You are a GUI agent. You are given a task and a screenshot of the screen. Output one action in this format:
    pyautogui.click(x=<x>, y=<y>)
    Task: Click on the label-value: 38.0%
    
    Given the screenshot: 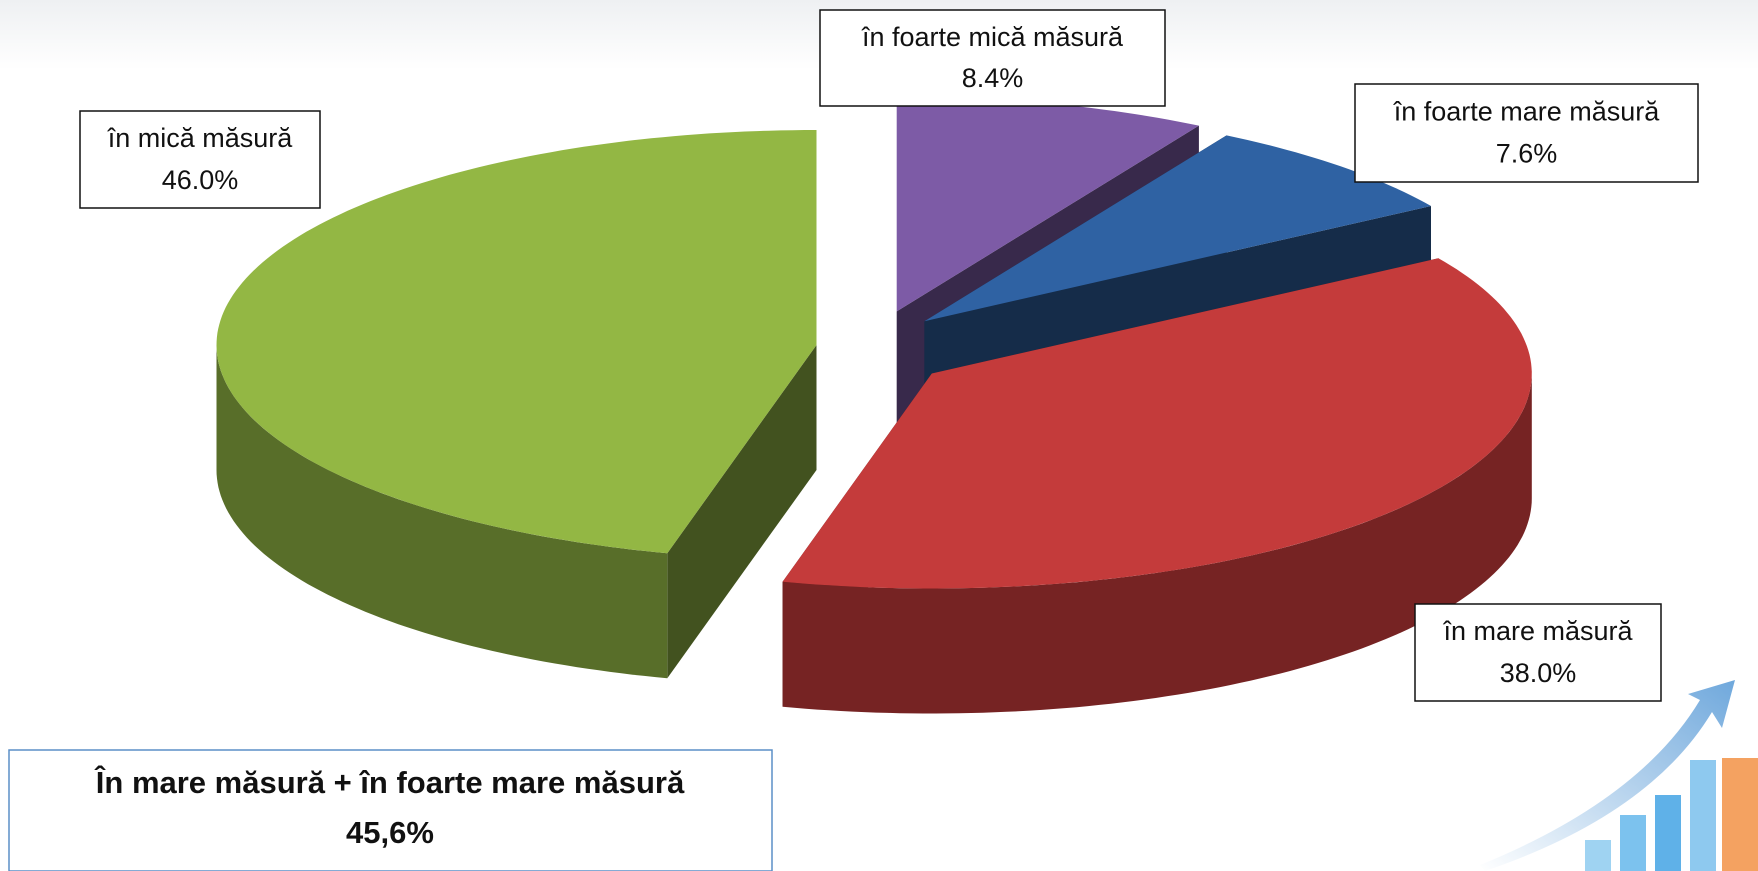 What is the action you would take?
    pyautogui.click(x=1538, y=673)
    